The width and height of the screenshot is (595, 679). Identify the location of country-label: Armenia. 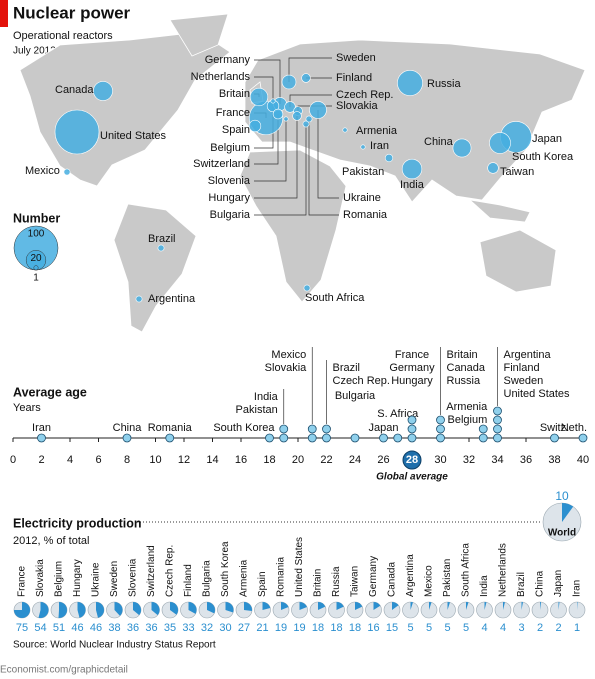
(244, 578).